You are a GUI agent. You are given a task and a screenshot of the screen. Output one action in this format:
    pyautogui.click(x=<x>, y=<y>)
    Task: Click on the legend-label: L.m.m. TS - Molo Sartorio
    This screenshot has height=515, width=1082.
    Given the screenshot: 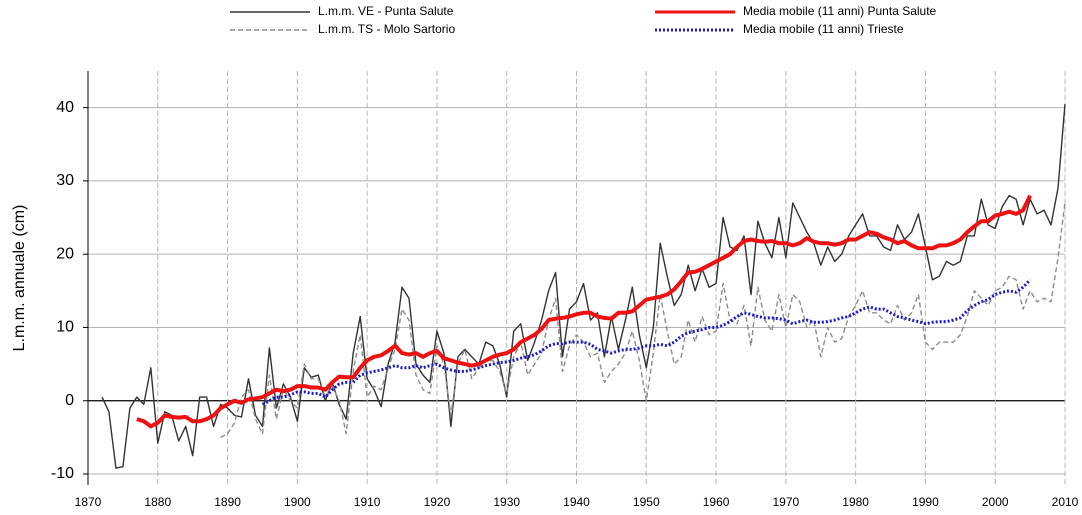 What is the action you would take?
    pyautogui.click(x=386, y=29)
    